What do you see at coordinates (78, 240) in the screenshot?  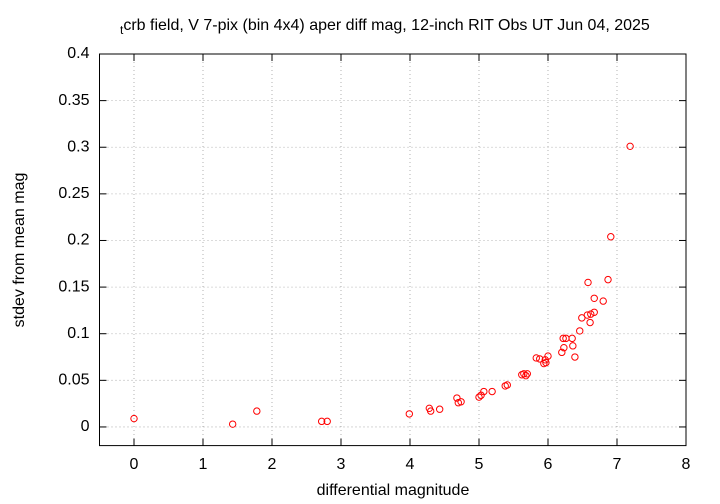 I see `y-tick-label: 0.2` at bounding box center [78, 240].